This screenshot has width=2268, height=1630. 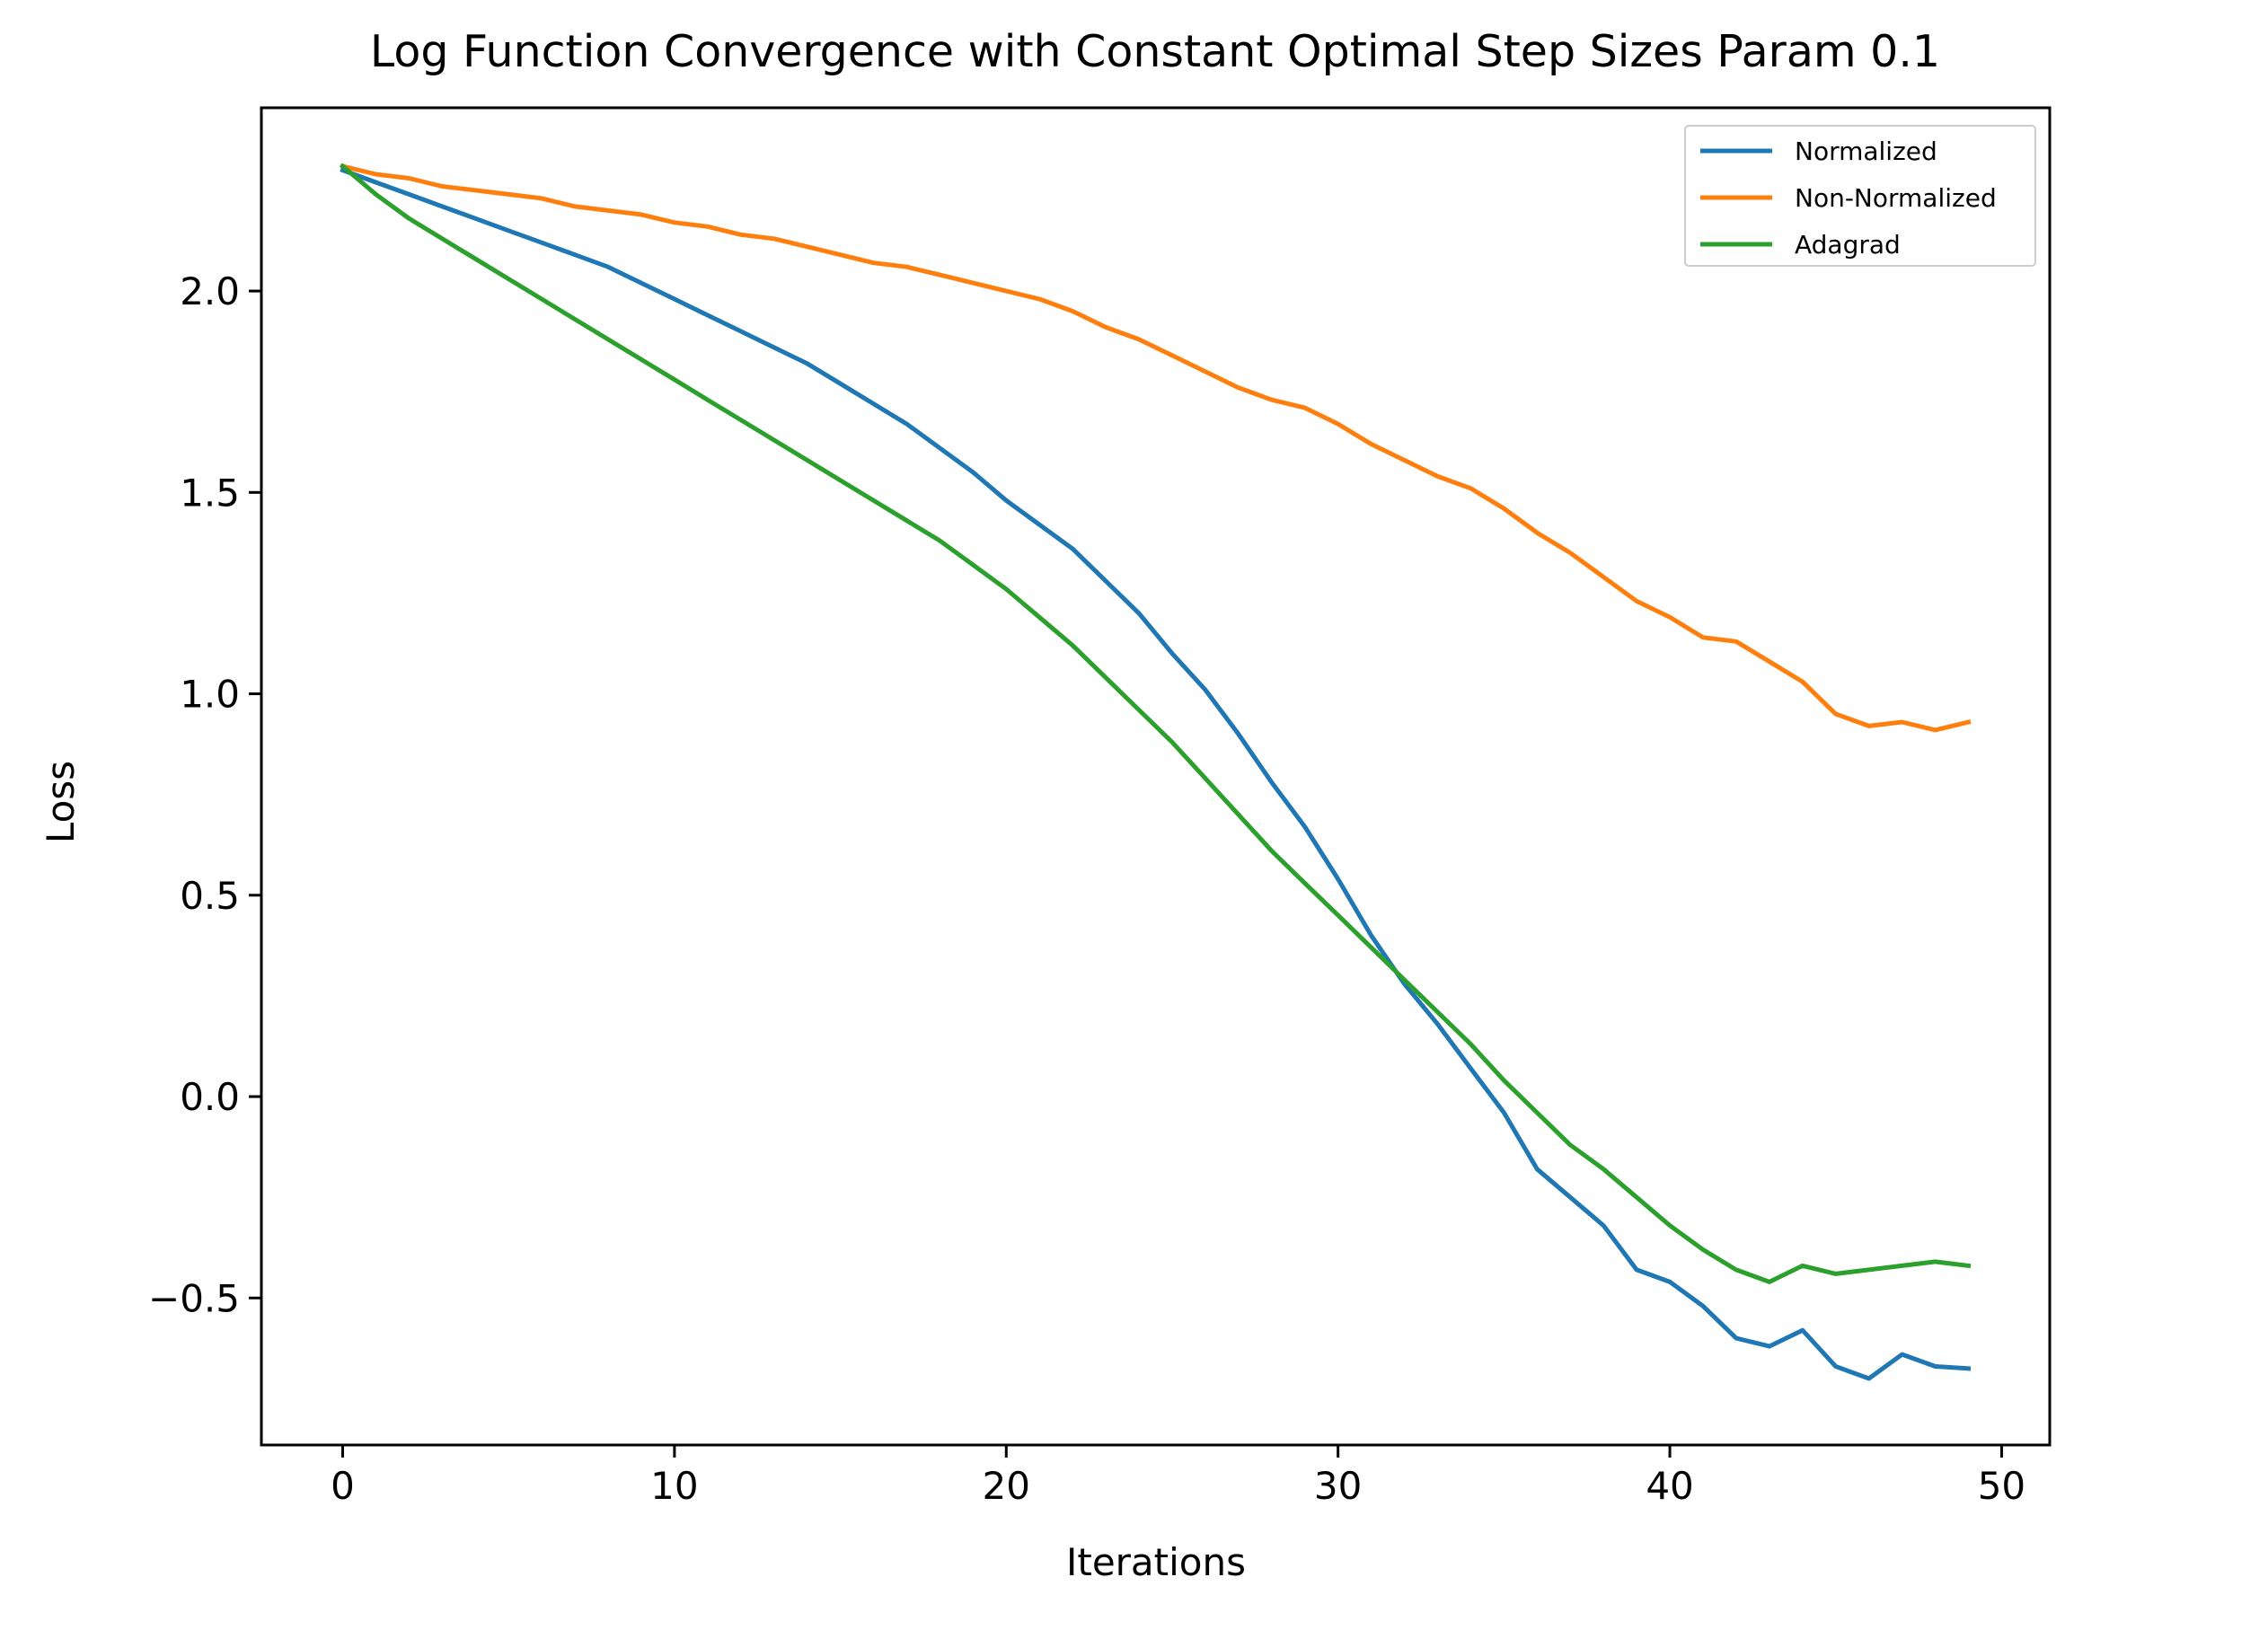 I want to click on x-tick-label: 20, so click(x=1007, y=1486).